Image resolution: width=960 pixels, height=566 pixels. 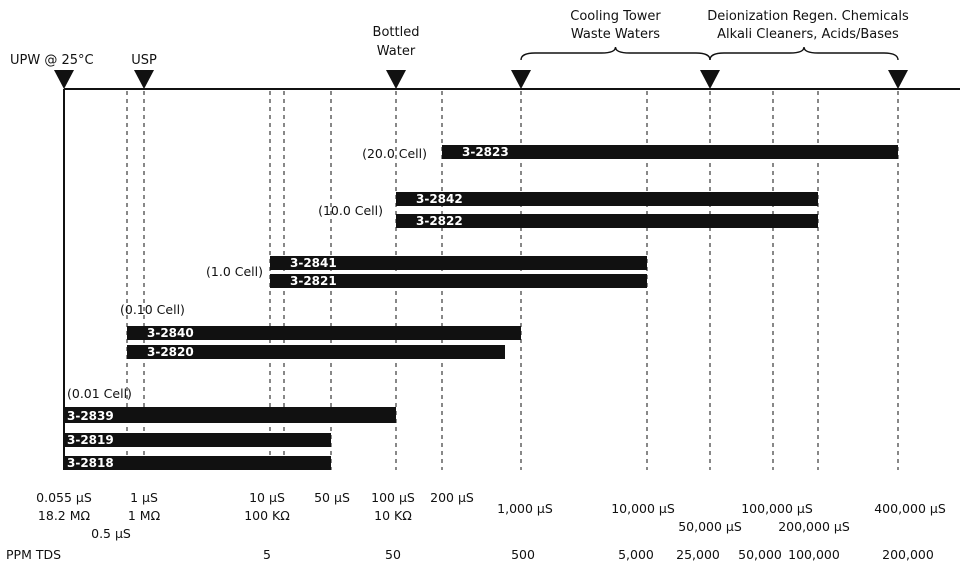 What do you see at coordinates (90, 416) in the screenshot?
I see `bar-label-3-2839: 3-2839` at bounding box center [90, 416].